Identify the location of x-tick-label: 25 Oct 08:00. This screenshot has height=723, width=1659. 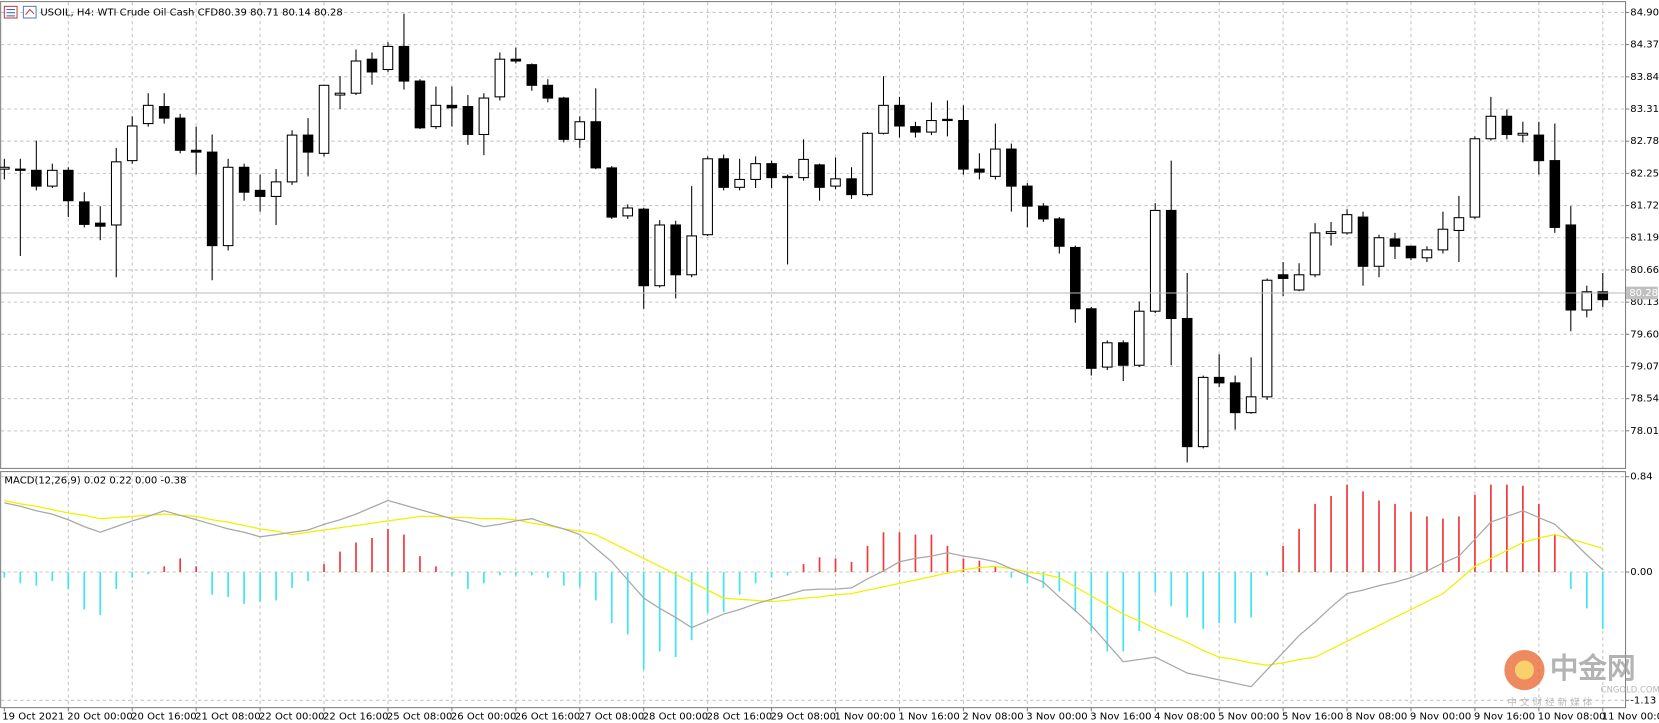
(420, 717).